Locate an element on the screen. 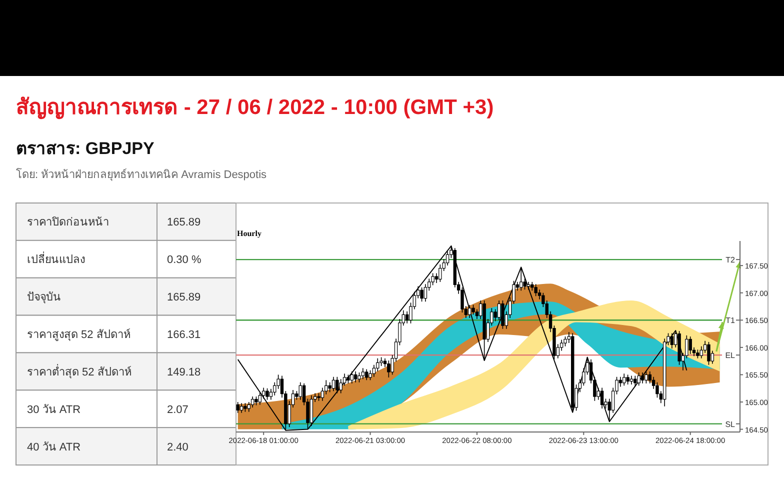 Image resolution: width=784 pixels, height=481 pixels. text: 30 วัน ATR is located at coordinates (54, 410).